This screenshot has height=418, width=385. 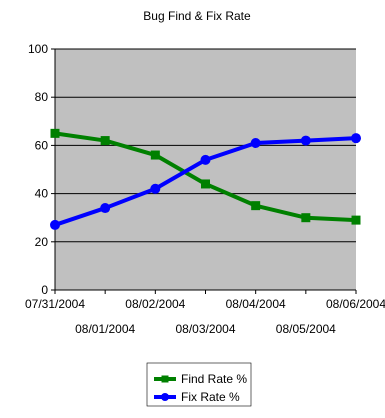 I want to click on legend-label: Find Rate %, so click(x=214, y=379).